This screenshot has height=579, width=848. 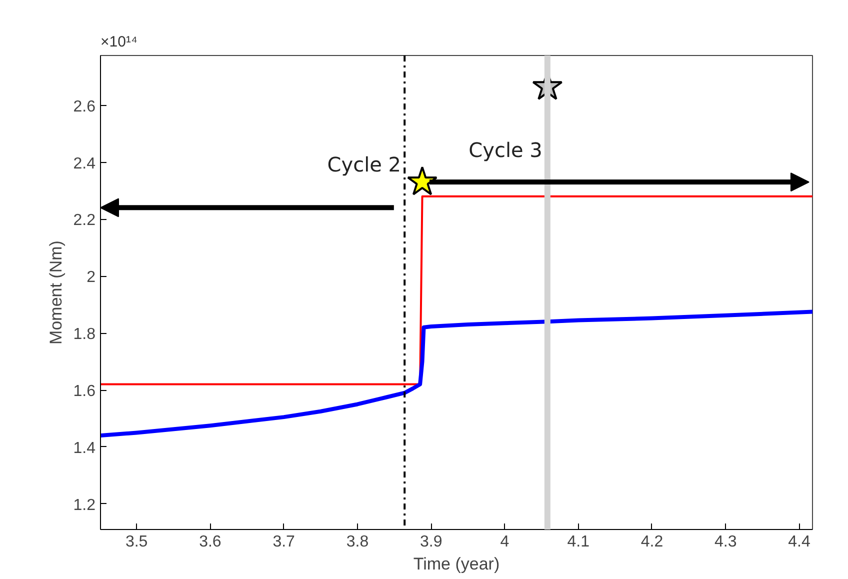 I want to click on x-tick-label: 3.9, so click(x=431, y=542).